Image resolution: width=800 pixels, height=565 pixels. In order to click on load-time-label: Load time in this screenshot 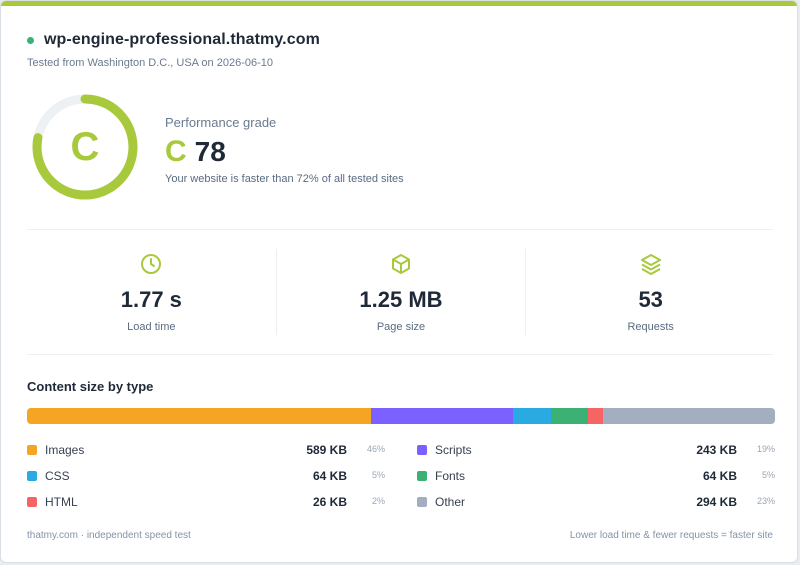, I will do `click(151, 327)`.